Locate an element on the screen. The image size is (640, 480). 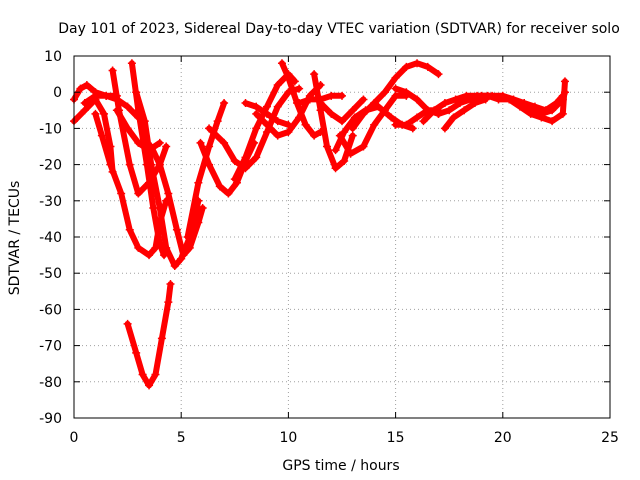
y-tick-label: -80 is located at coordinates (50, 383).